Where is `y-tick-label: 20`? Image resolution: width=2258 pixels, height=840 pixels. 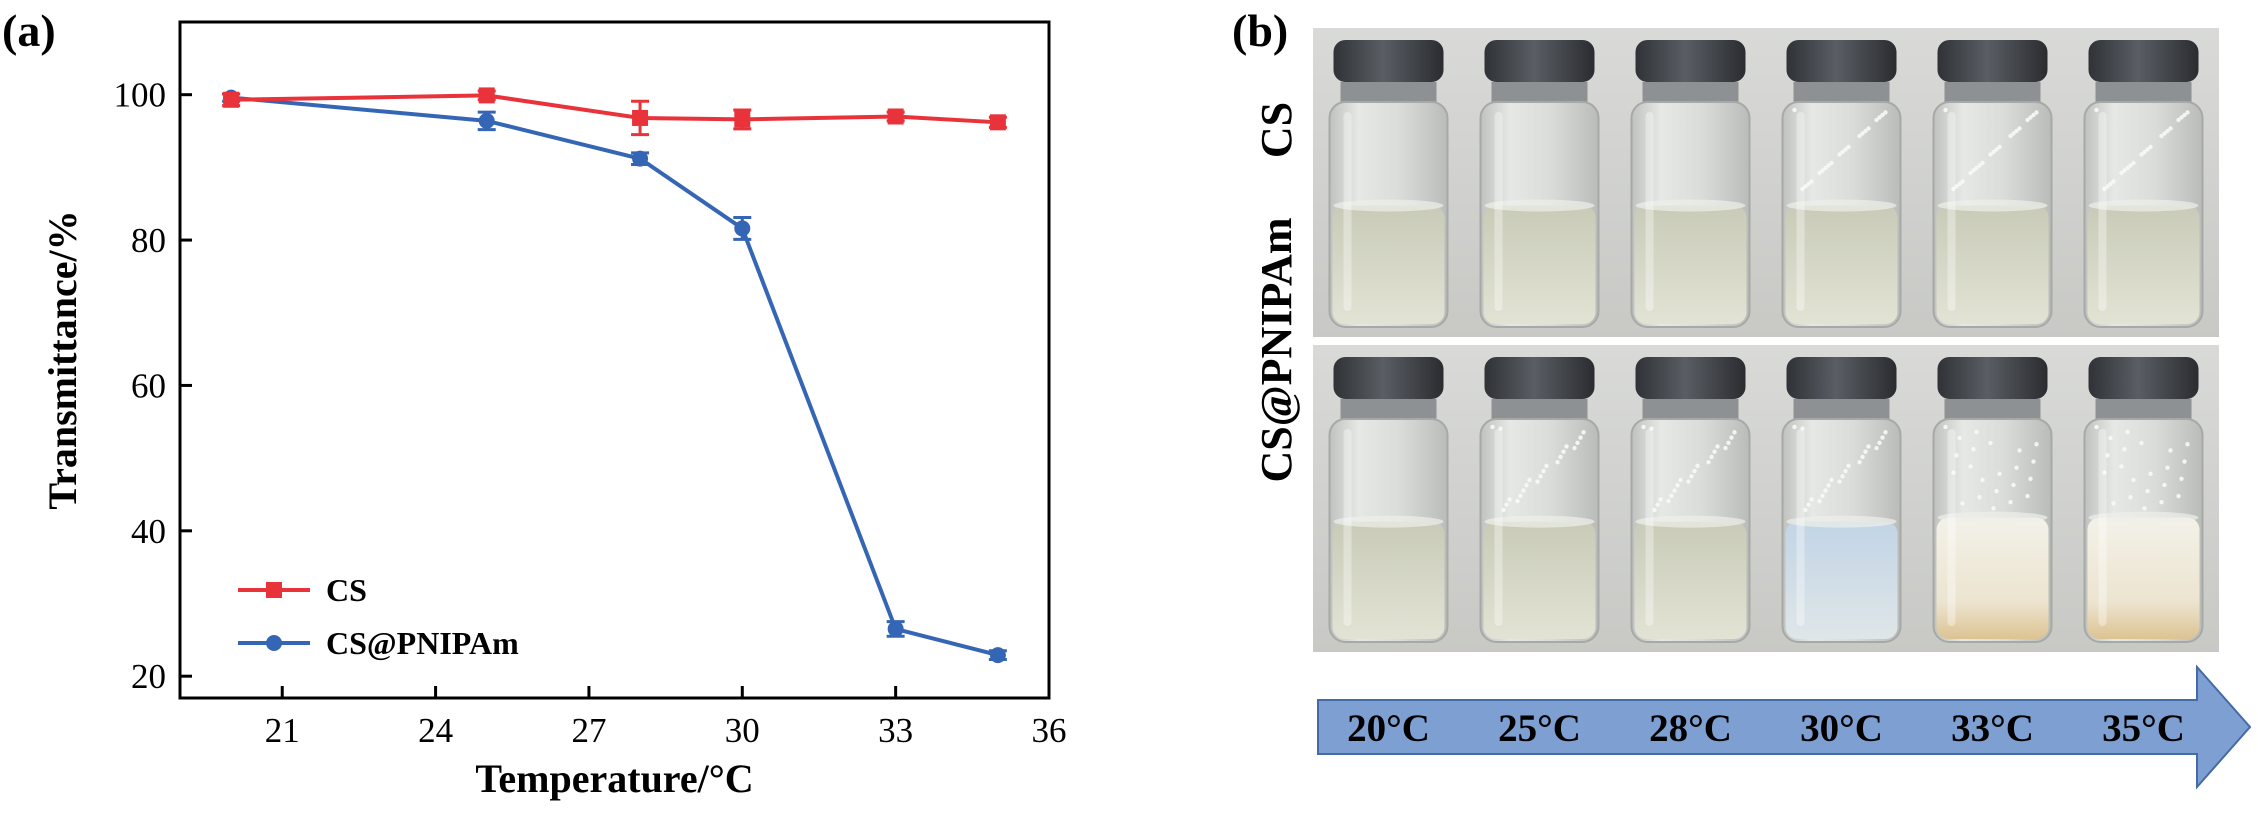 y-tick-label: 20 is located at coordinates (148, 676).